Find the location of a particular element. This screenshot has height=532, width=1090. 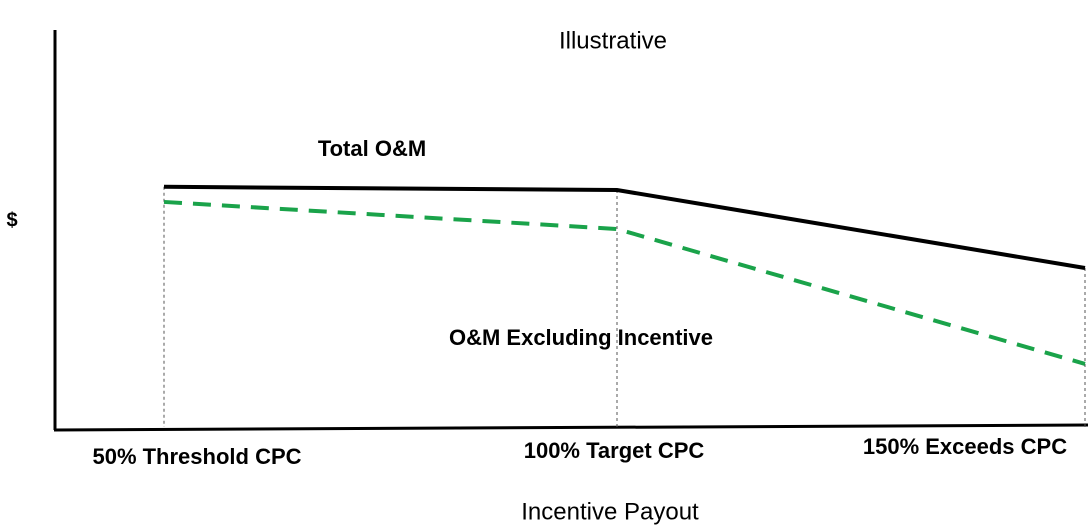

series-line is located at coordinates (624, 227).